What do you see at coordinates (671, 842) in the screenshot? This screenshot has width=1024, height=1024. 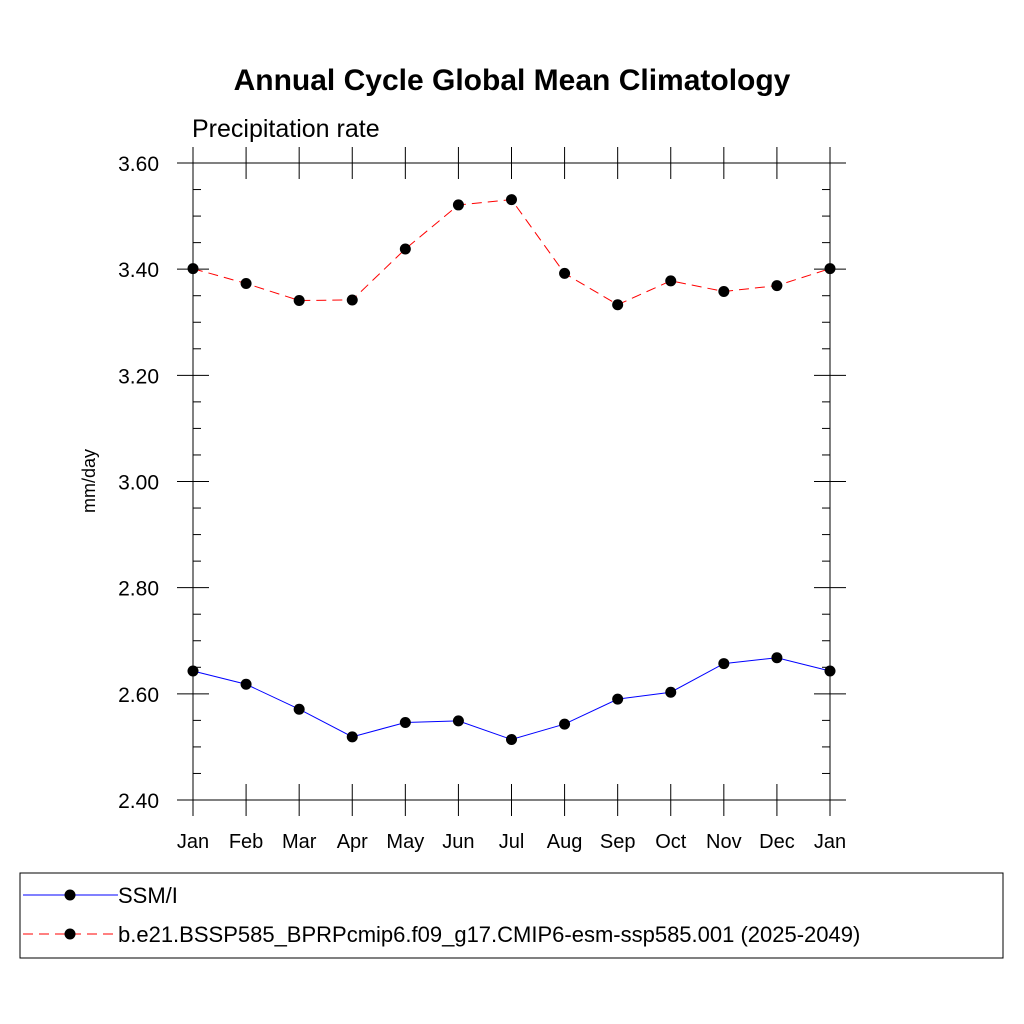 I see `x-tick-label: Oct` at bounding box center [671, 842].